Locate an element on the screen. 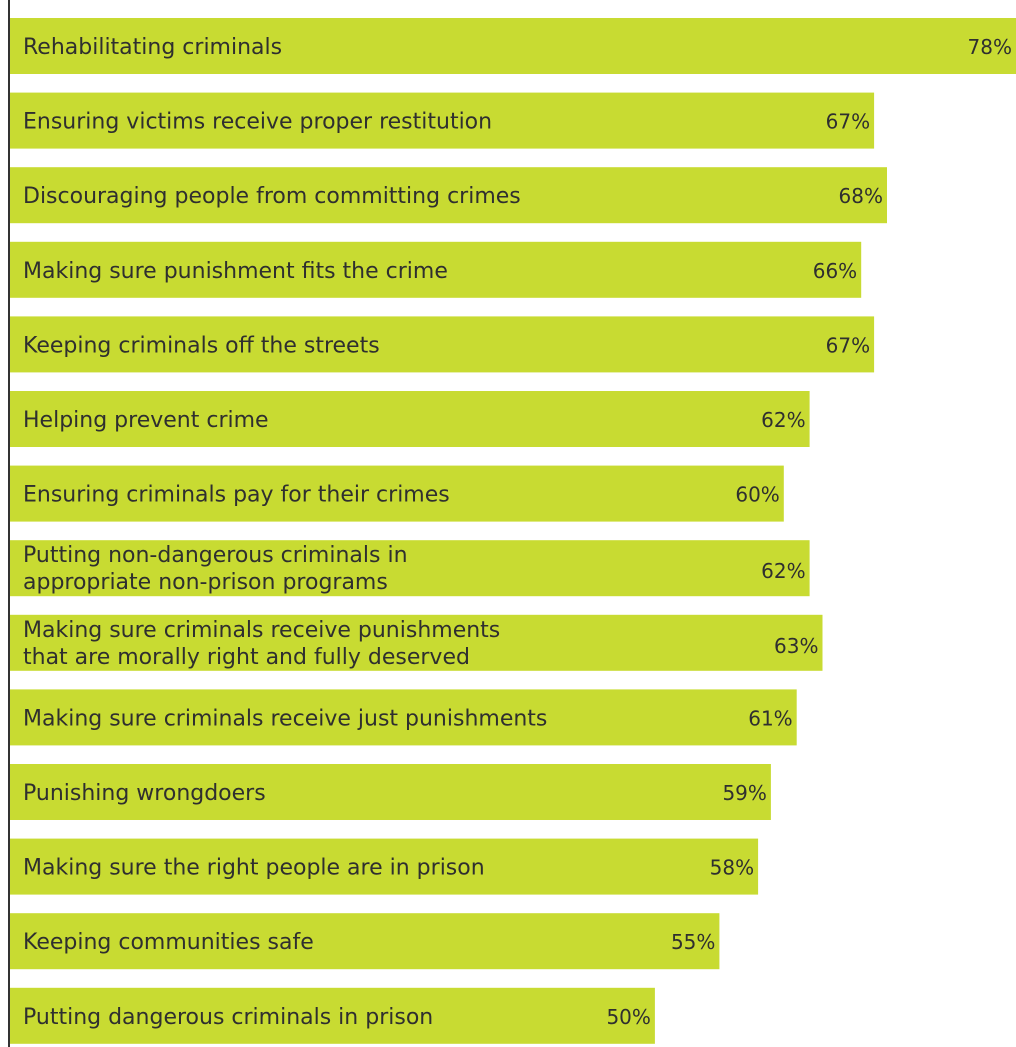 The width and height of the screenshot is (1016, 1047). category-label: Keeping communities safe is located at coordinates (168, 942).